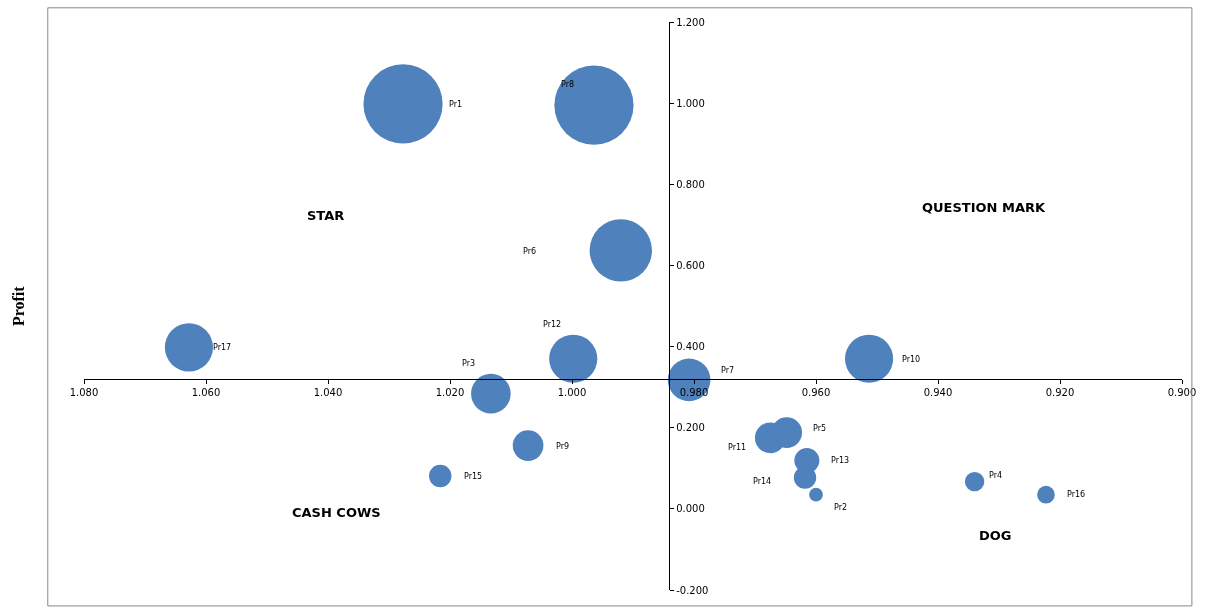 This screenshot has height=613, width=1217. I want to click on annotation: Pr11, so click(737, 447).